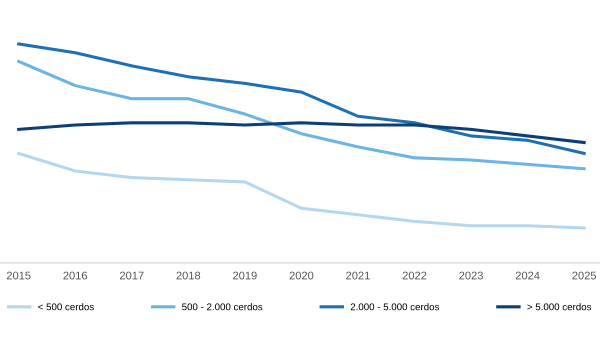 The width and height of the screenshot is (600, 338). I want to click on x-tick-label: 2017, so click(132, 276).